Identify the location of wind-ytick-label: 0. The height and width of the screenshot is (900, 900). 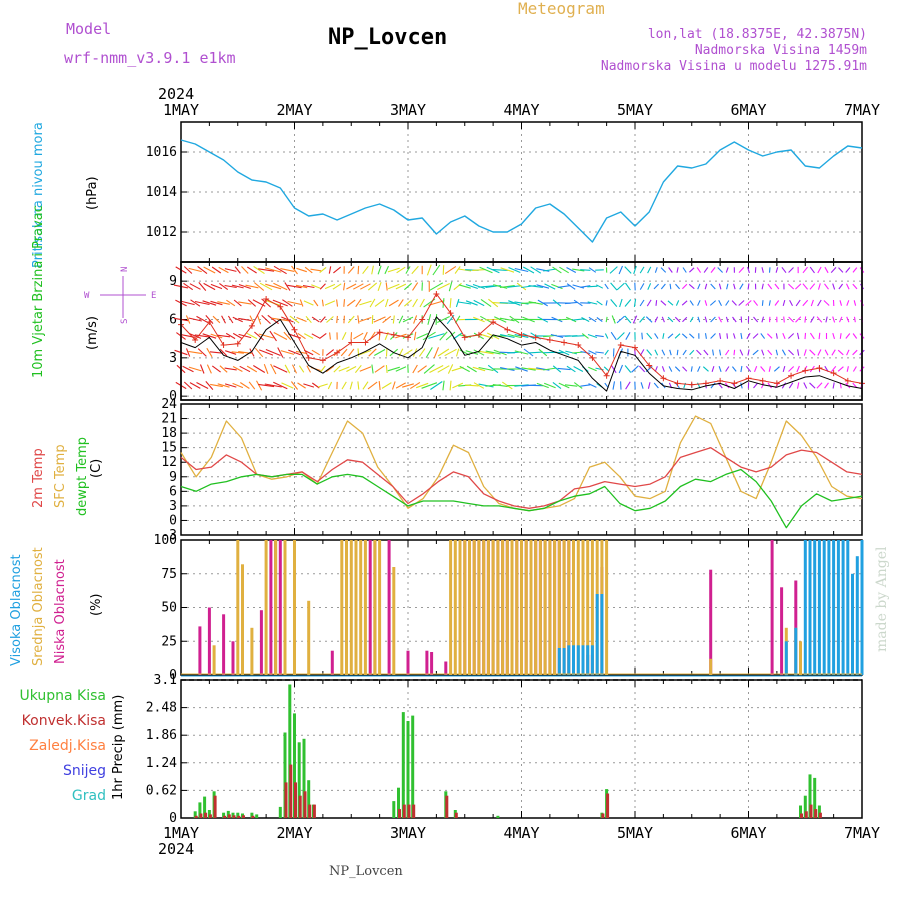
(173, 396).